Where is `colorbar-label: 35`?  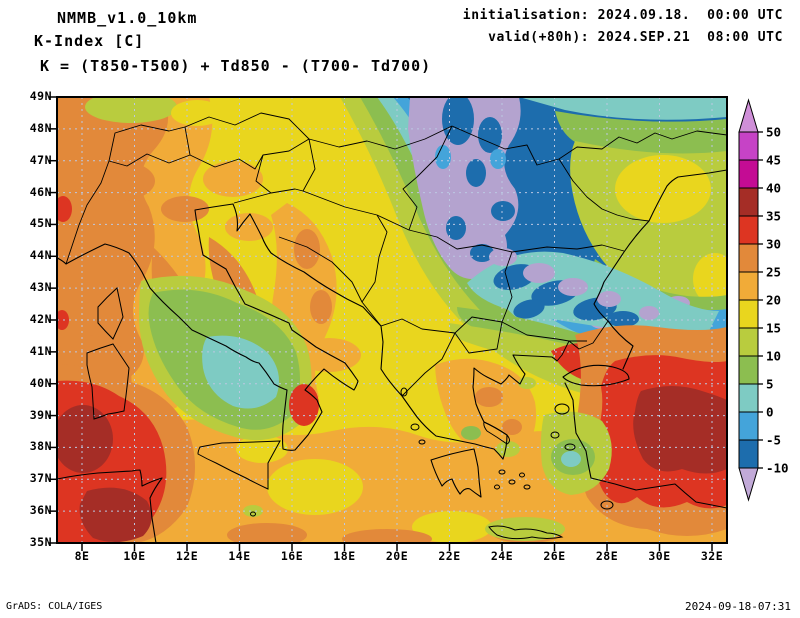 colorbar-label: 35 is located at coordinates (773, 216).